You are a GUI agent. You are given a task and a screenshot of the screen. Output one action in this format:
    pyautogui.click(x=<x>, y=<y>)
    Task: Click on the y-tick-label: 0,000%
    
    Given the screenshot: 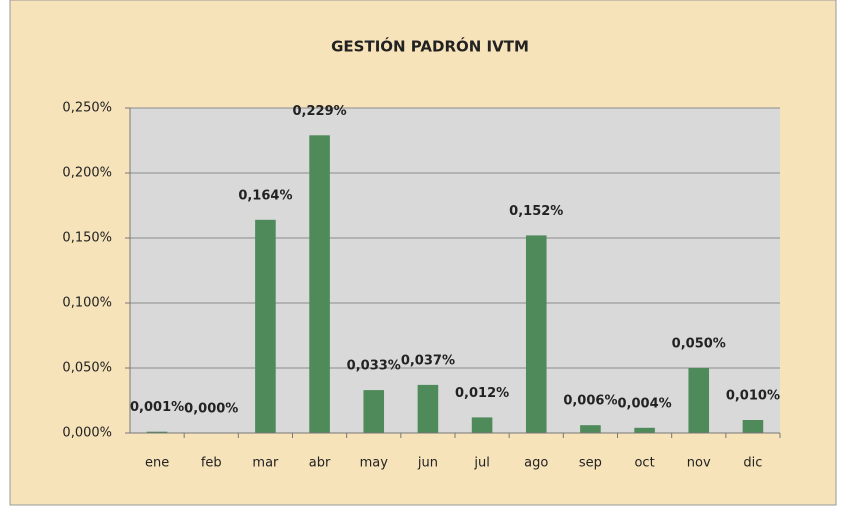 What is the action you would take?
    pyautogui.click(x=87, y=433)
    